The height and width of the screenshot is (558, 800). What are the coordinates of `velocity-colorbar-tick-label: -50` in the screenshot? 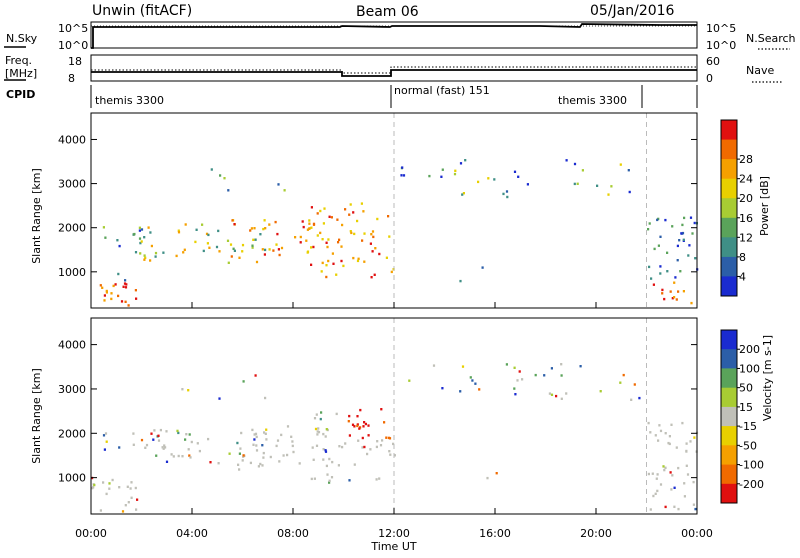 It's located at (748, 445).